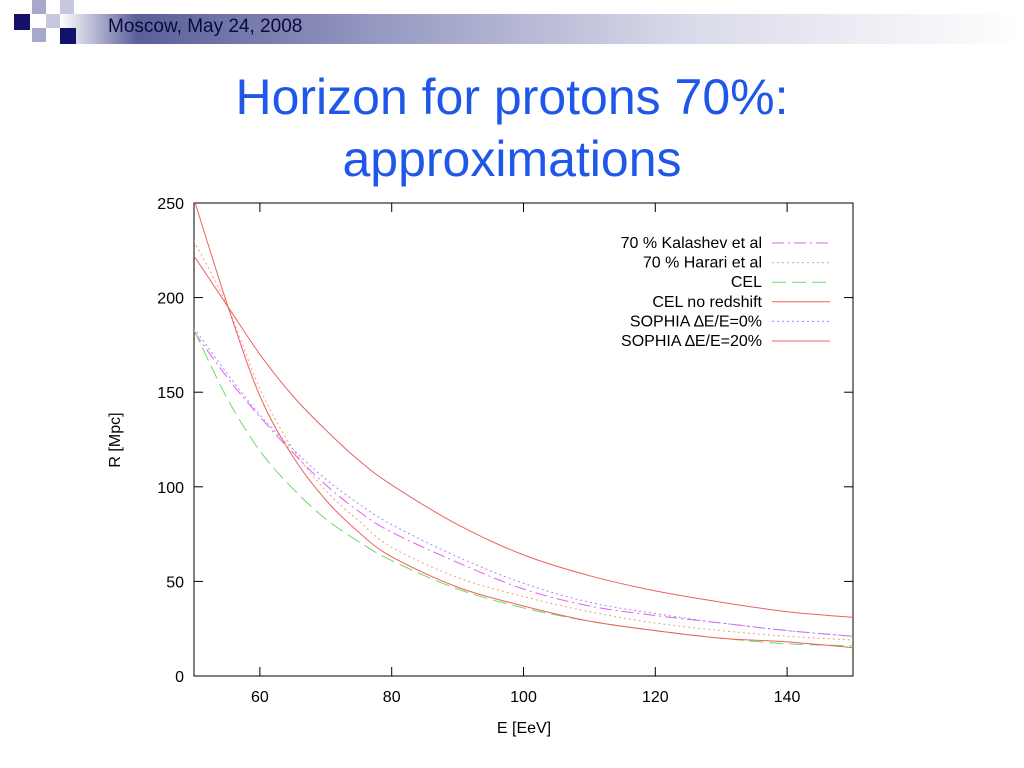 The width and height of the screenshot is (1024, 768). I want to click on header-bar: Moscow, May 24, 2008, so click(512, 22).